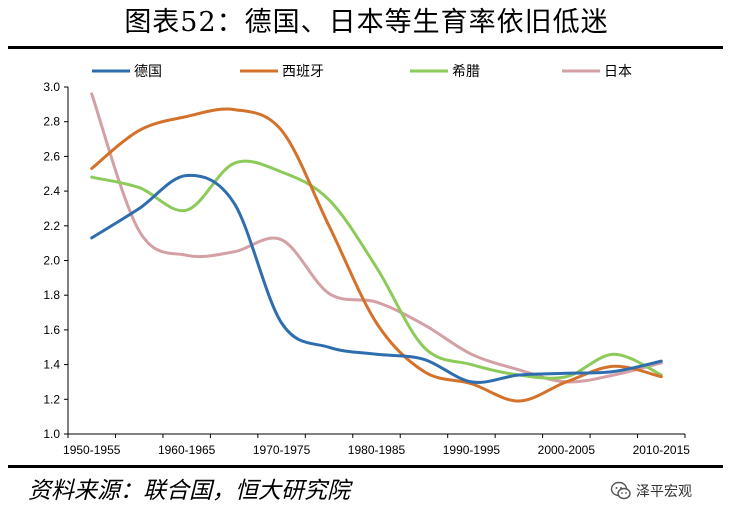 This screenshot has height=517, width=733. Describe the element at coordinates (189, 491) in the screenshot. I see `source-note: 资料来源：联合国，恒大研究院` at that location.